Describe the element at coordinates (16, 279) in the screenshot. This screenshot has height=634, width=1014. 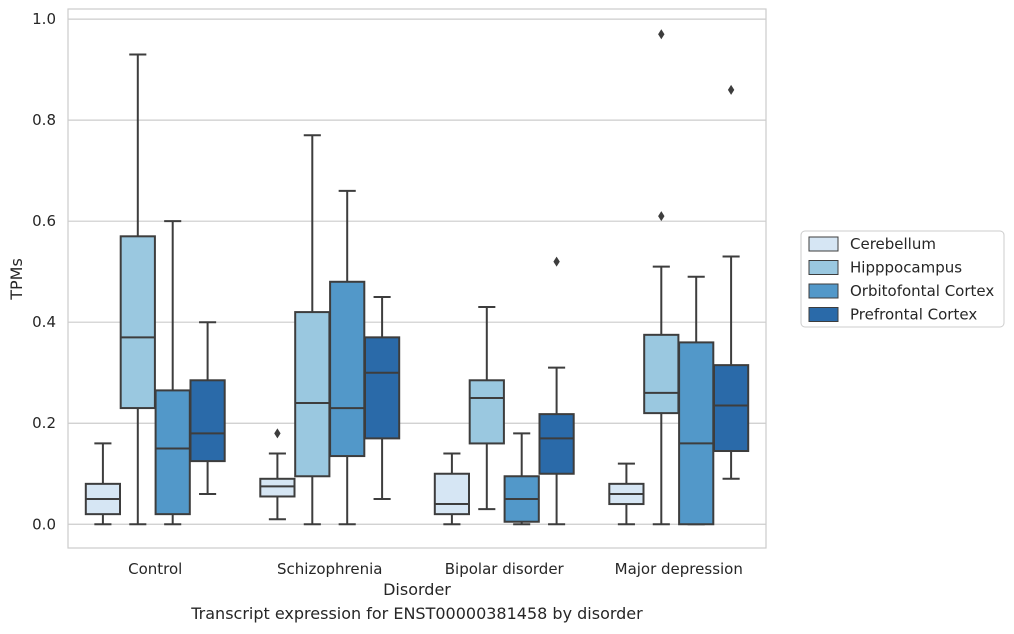
I see `y-axis-label: TPMs` at that location.